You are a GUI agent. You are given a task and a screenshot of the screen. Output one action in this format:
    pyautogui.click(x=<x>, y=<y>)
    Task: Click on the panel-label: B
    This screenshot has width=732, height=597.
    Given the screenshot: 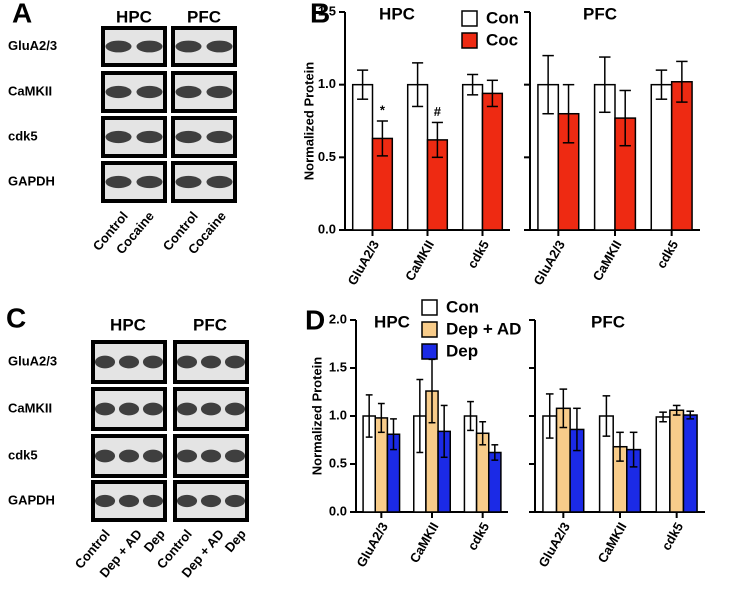 What is the action you would take?
    pyautogui.click(x=320, y=14)
    